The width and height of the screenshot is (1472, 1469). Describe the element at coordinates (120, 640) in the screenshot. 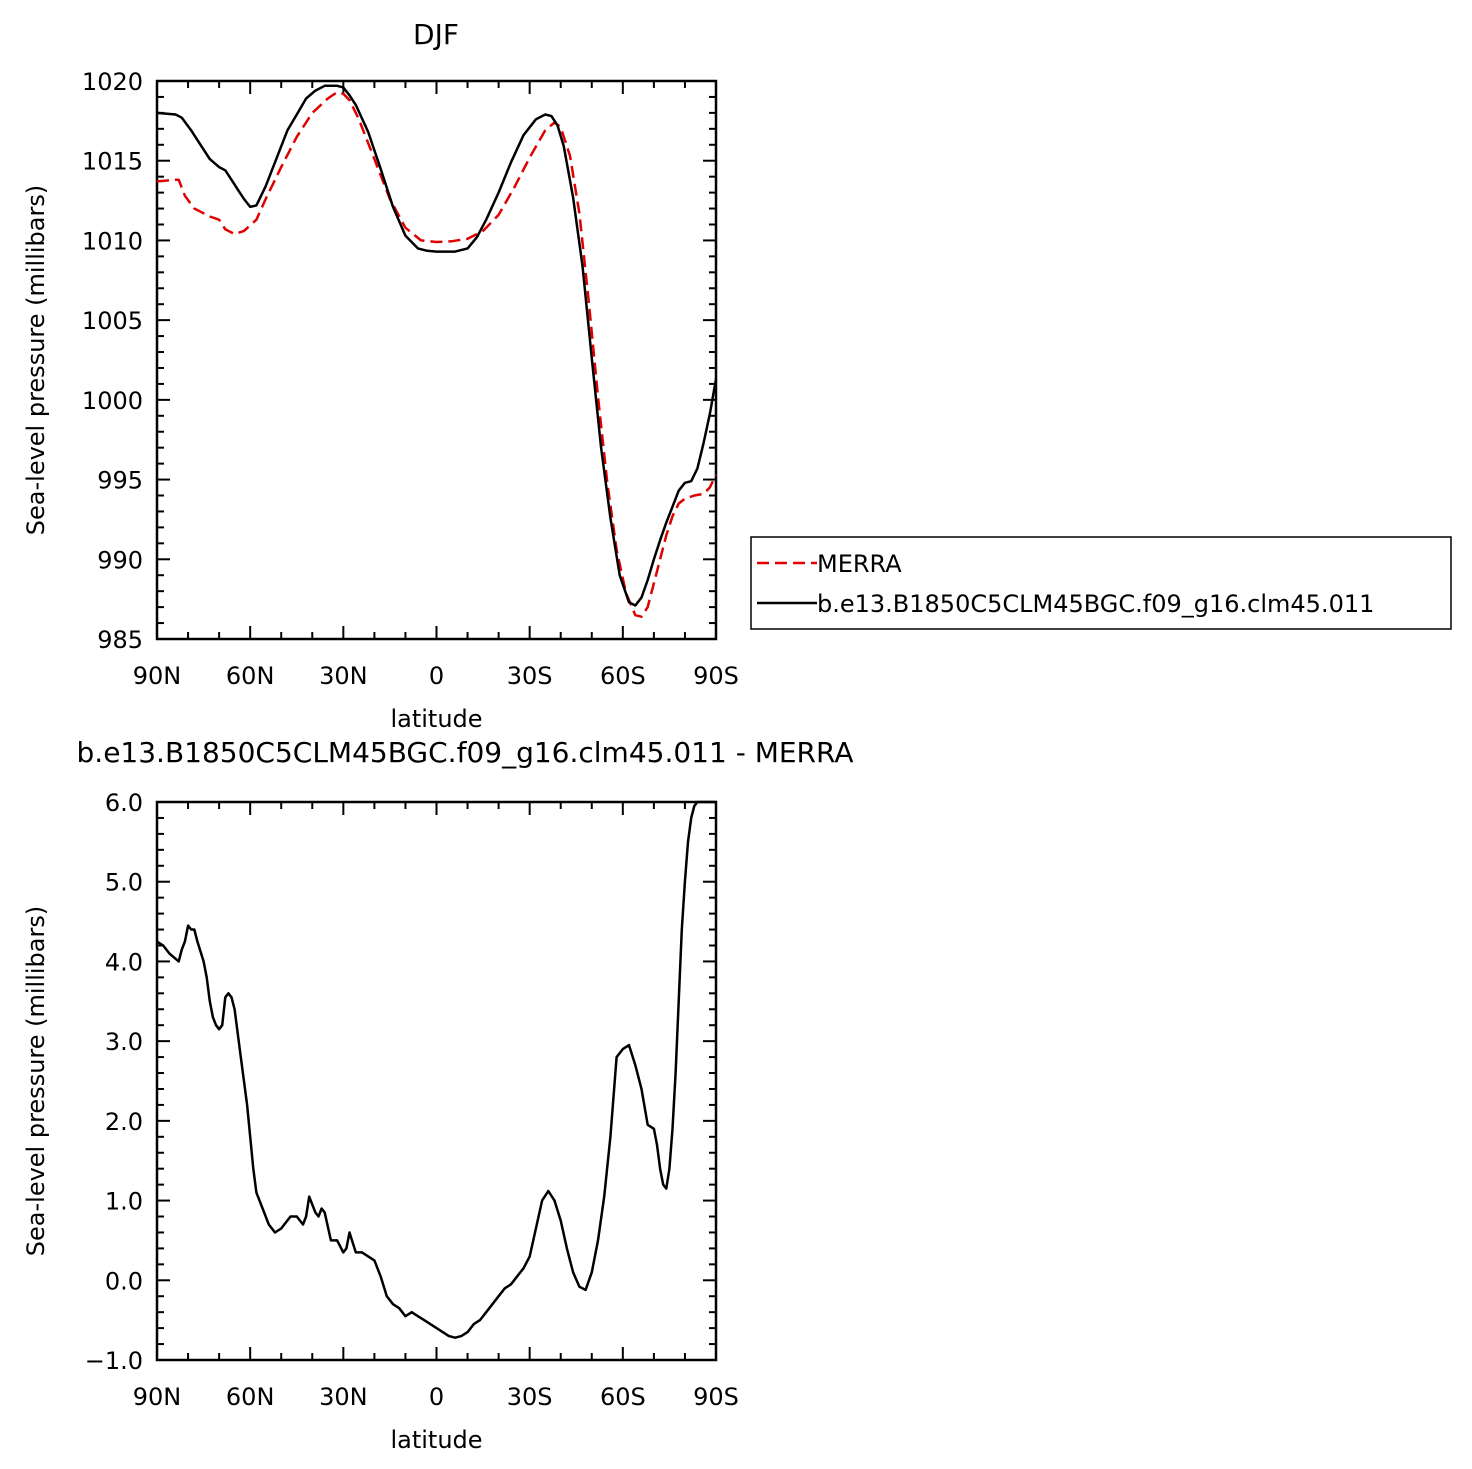

I see `y-tick-label: 985` at that location.